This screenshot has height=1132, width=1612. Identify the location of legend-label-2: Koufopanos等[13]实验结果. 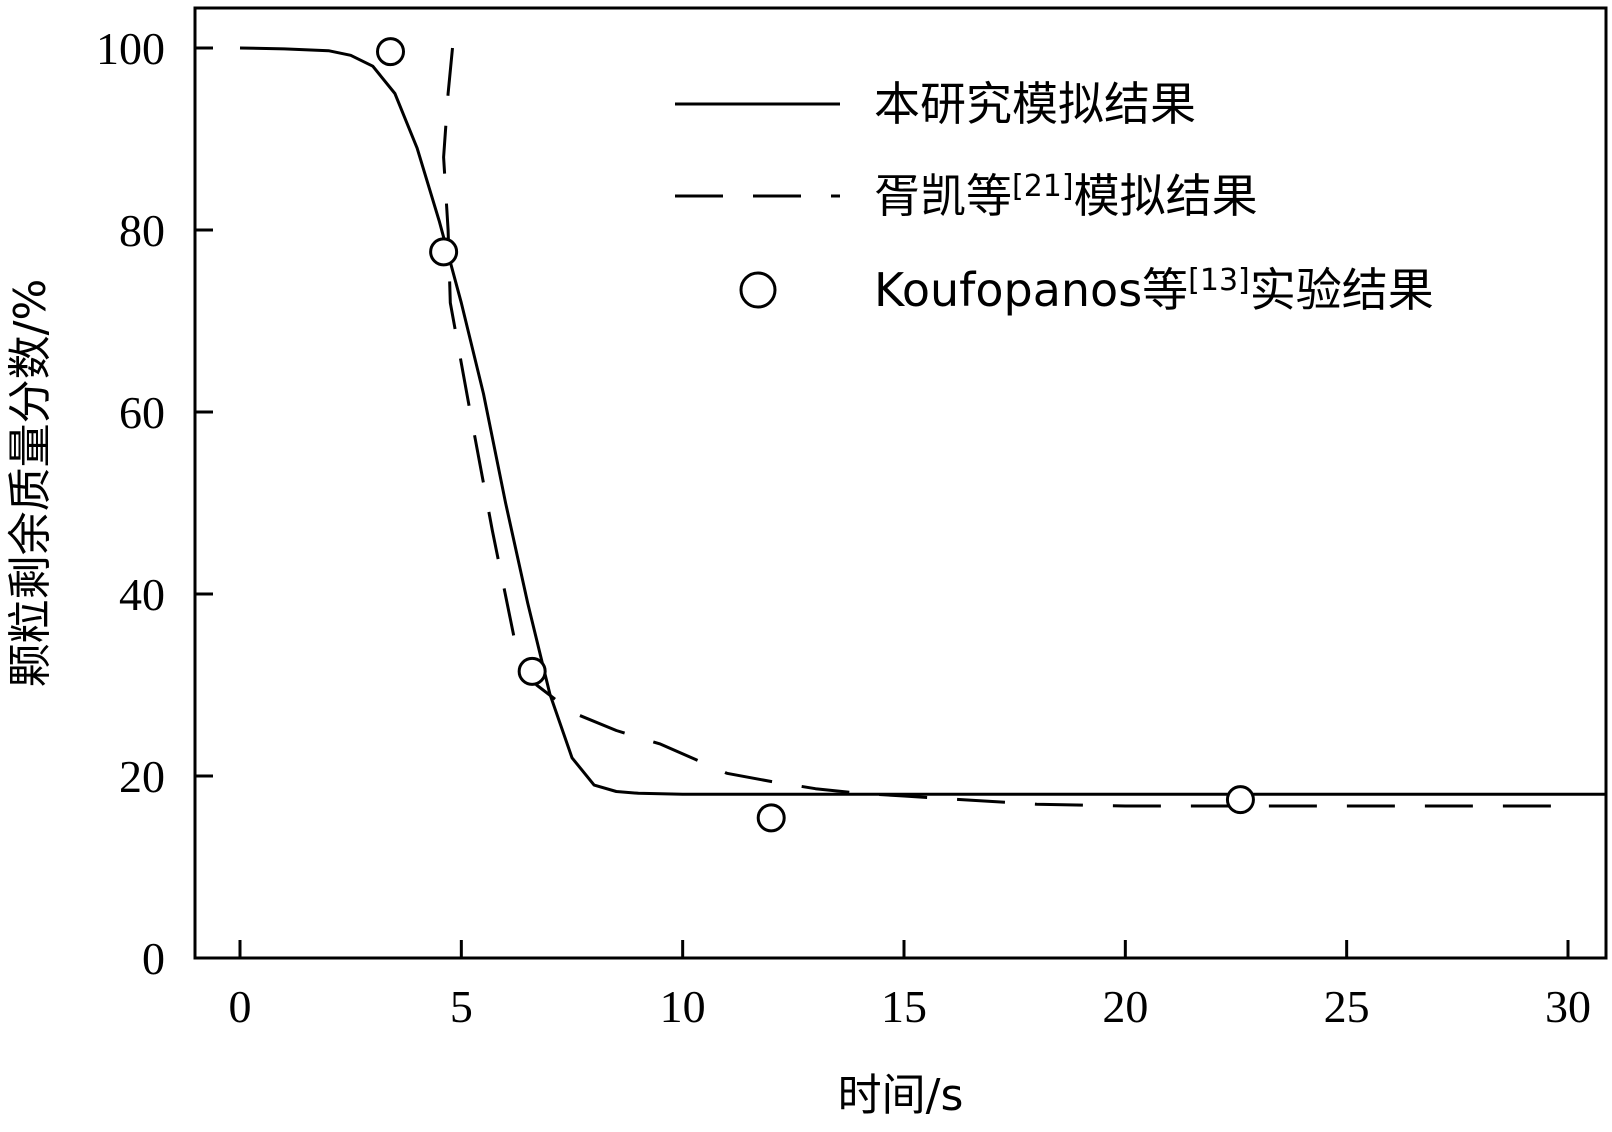
(1154, 290).